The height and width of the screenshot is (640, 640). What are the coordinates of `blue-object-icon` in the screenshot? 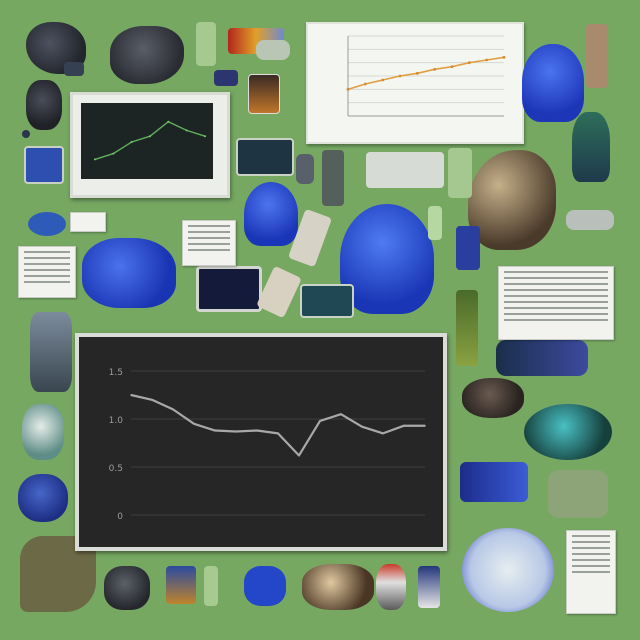 It's located at (265, 586).